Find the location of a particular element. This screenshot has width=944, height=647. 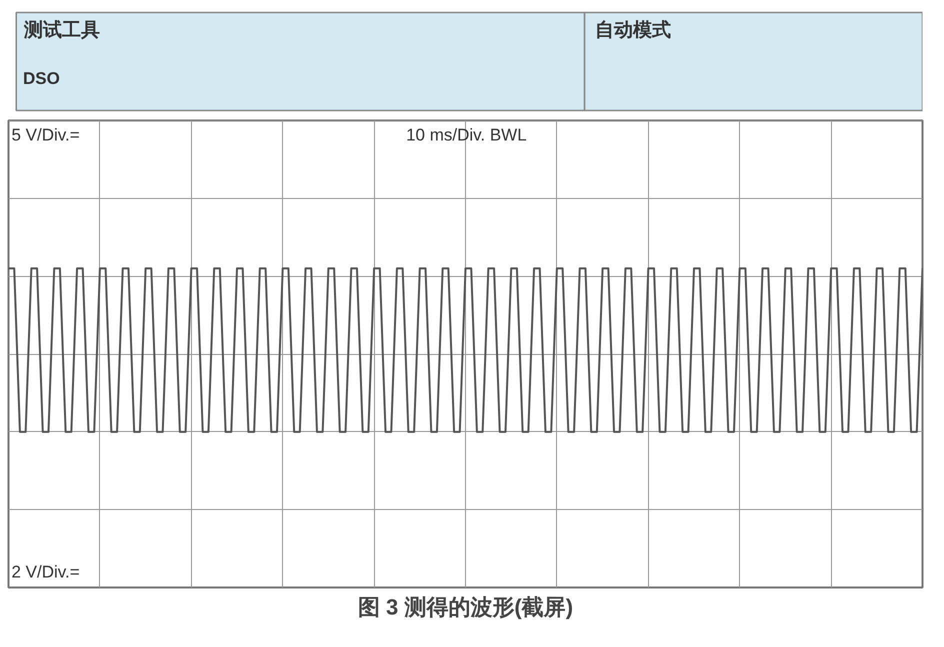

text: 图 3 测得的波形(截屏) is located at coordinates (466, 607).